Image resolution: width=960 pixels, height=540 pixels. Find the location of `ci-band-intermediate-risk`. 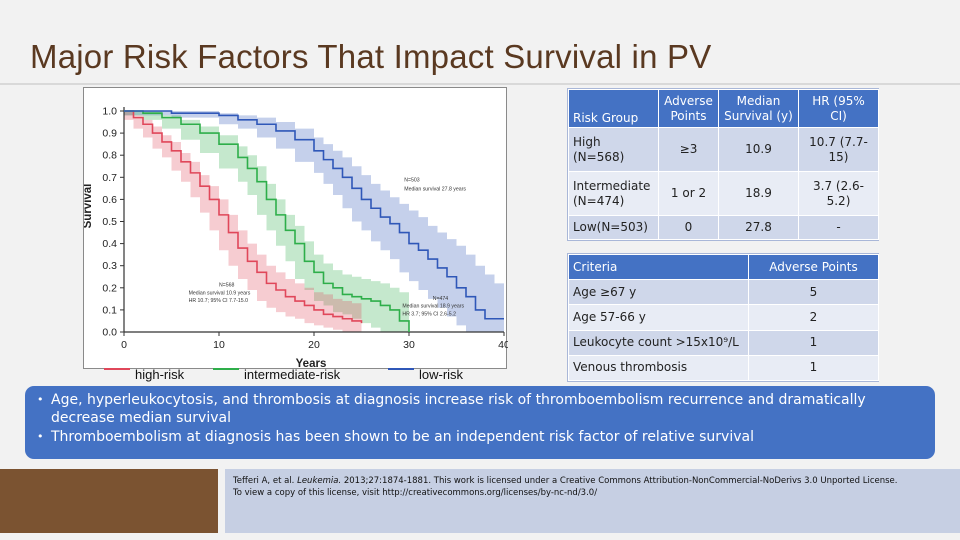

ci-band-intermediate-risk is located at coordinates (266, 221).